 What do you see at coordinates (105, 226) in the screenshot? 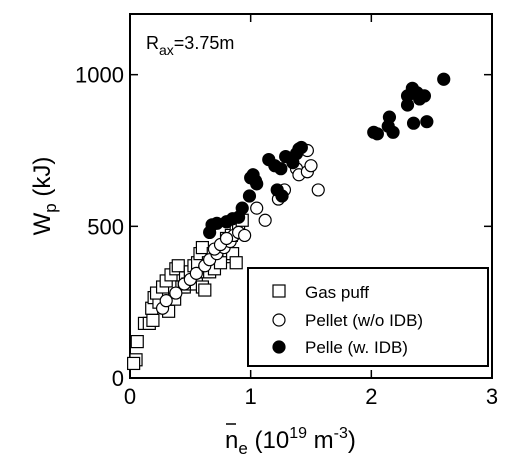
I see `y-tick-label: 500` at bounding box center [105, 226].